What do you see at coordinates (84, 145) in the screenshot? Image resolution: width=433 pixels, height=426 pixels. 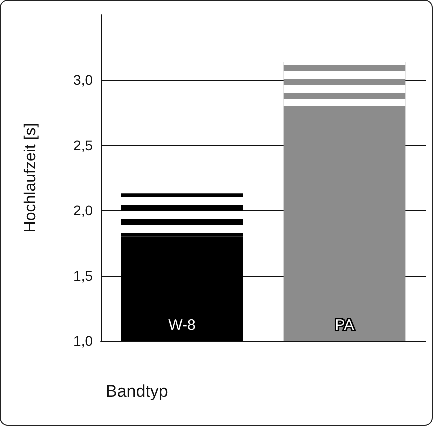 I see `y-tick-label: 2,5` at bounding box center [84, 145].